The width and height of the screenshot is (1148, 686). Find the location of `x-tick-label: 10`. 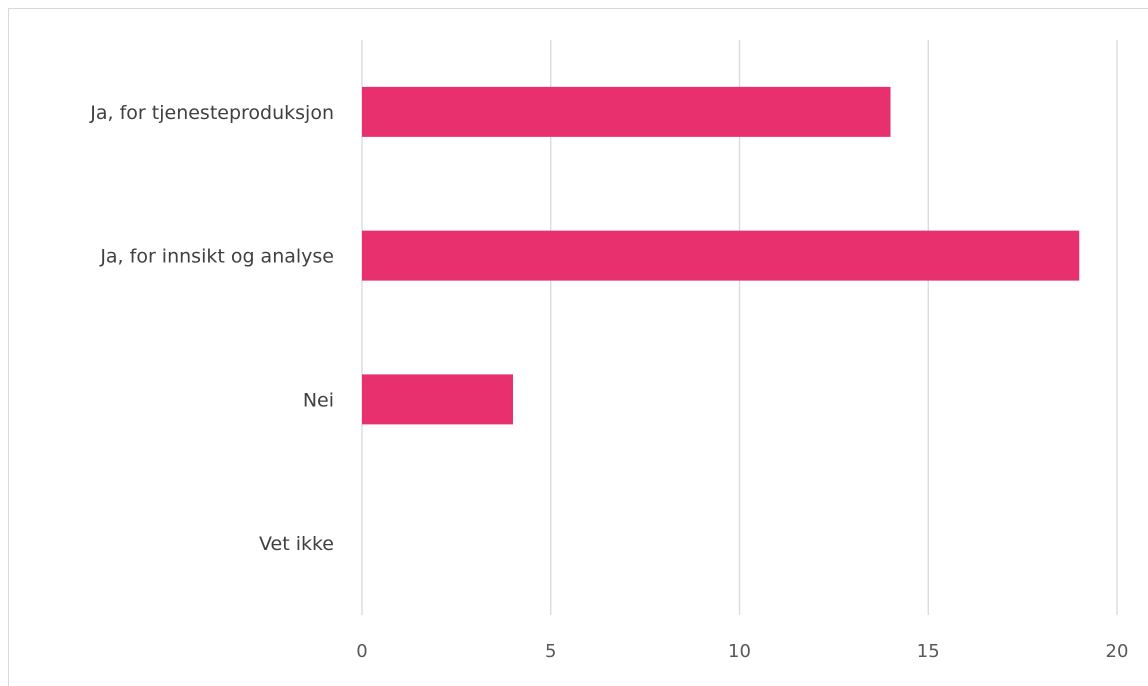

x-tick-label: 10 is located at coordinates (739, 651).